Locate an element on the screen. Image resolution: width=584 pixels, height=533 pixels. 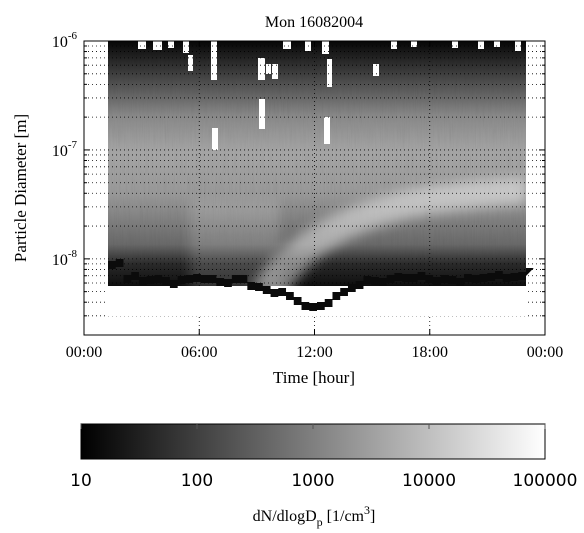
colorbar-label-unit-exp: 3 is located at coordinates (367, 510).